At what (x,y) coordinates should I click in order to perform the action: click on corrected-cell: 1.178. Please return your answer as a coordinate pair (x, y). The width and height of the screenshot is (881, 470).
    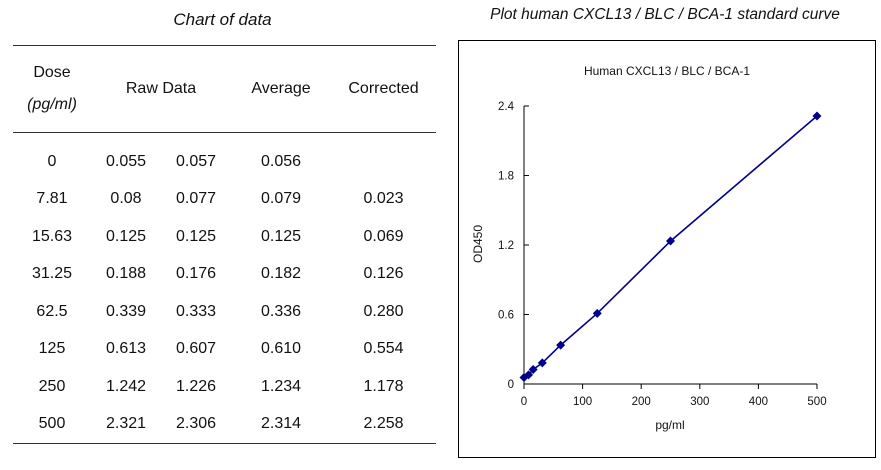
    Looking at the image, I should click on (383, 386).